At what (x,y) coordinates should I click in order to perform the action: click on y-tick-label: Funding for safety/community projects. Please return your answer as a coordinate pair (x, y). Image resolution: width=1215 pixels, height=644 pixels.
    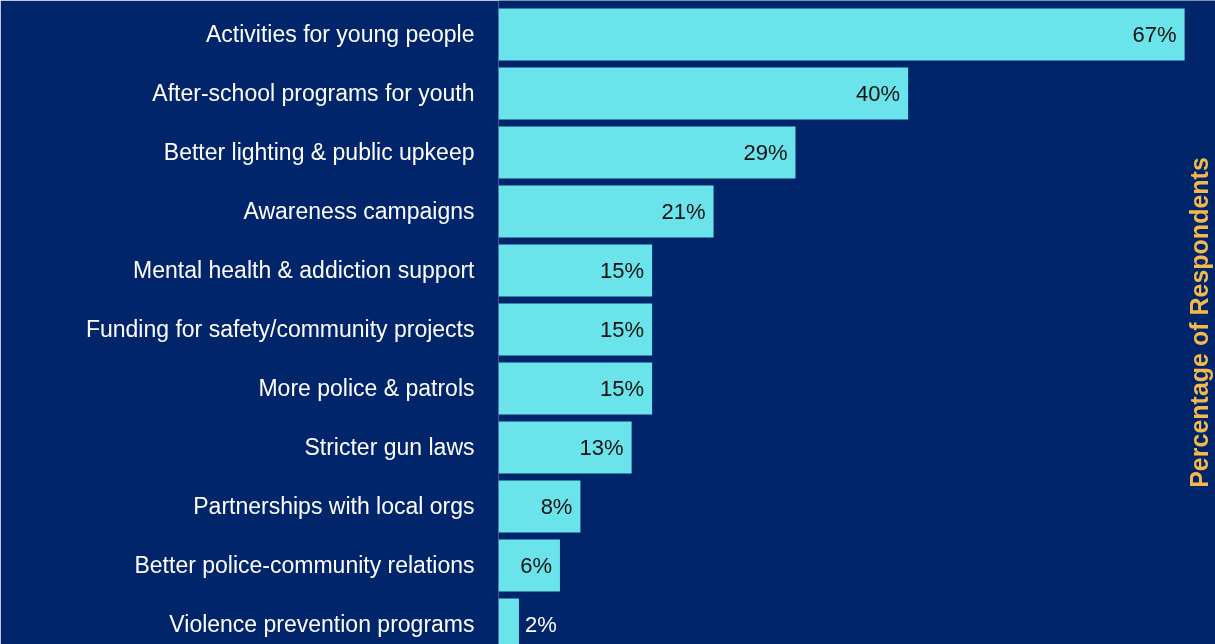
    Looking at the image, I should click on (280, 329).